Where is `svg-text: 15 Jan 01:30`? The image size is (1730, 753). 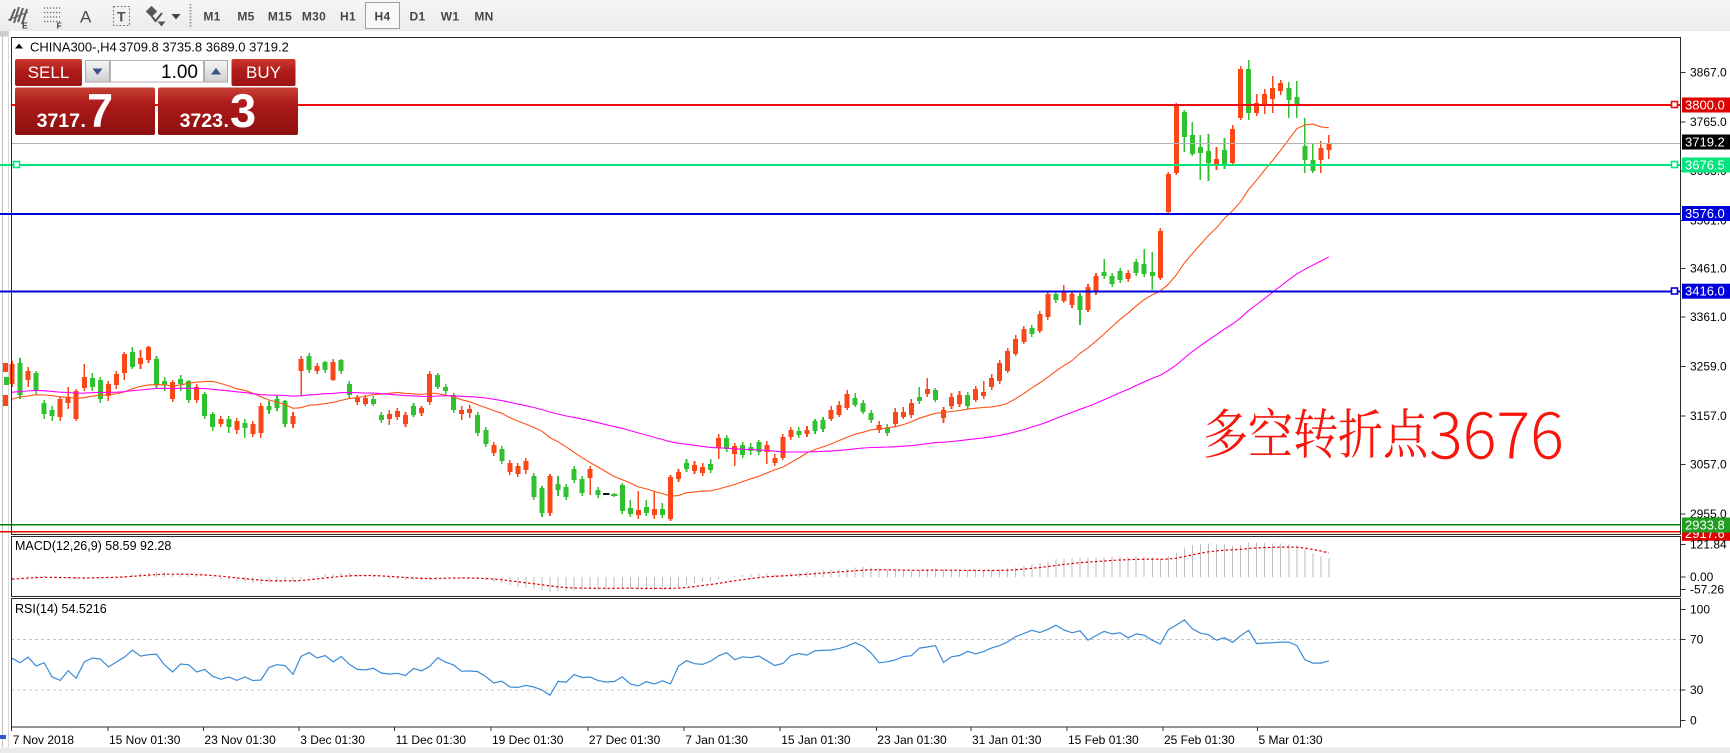 svg-text: 15 Jan 01:30 is located at coordinates (816, 740).